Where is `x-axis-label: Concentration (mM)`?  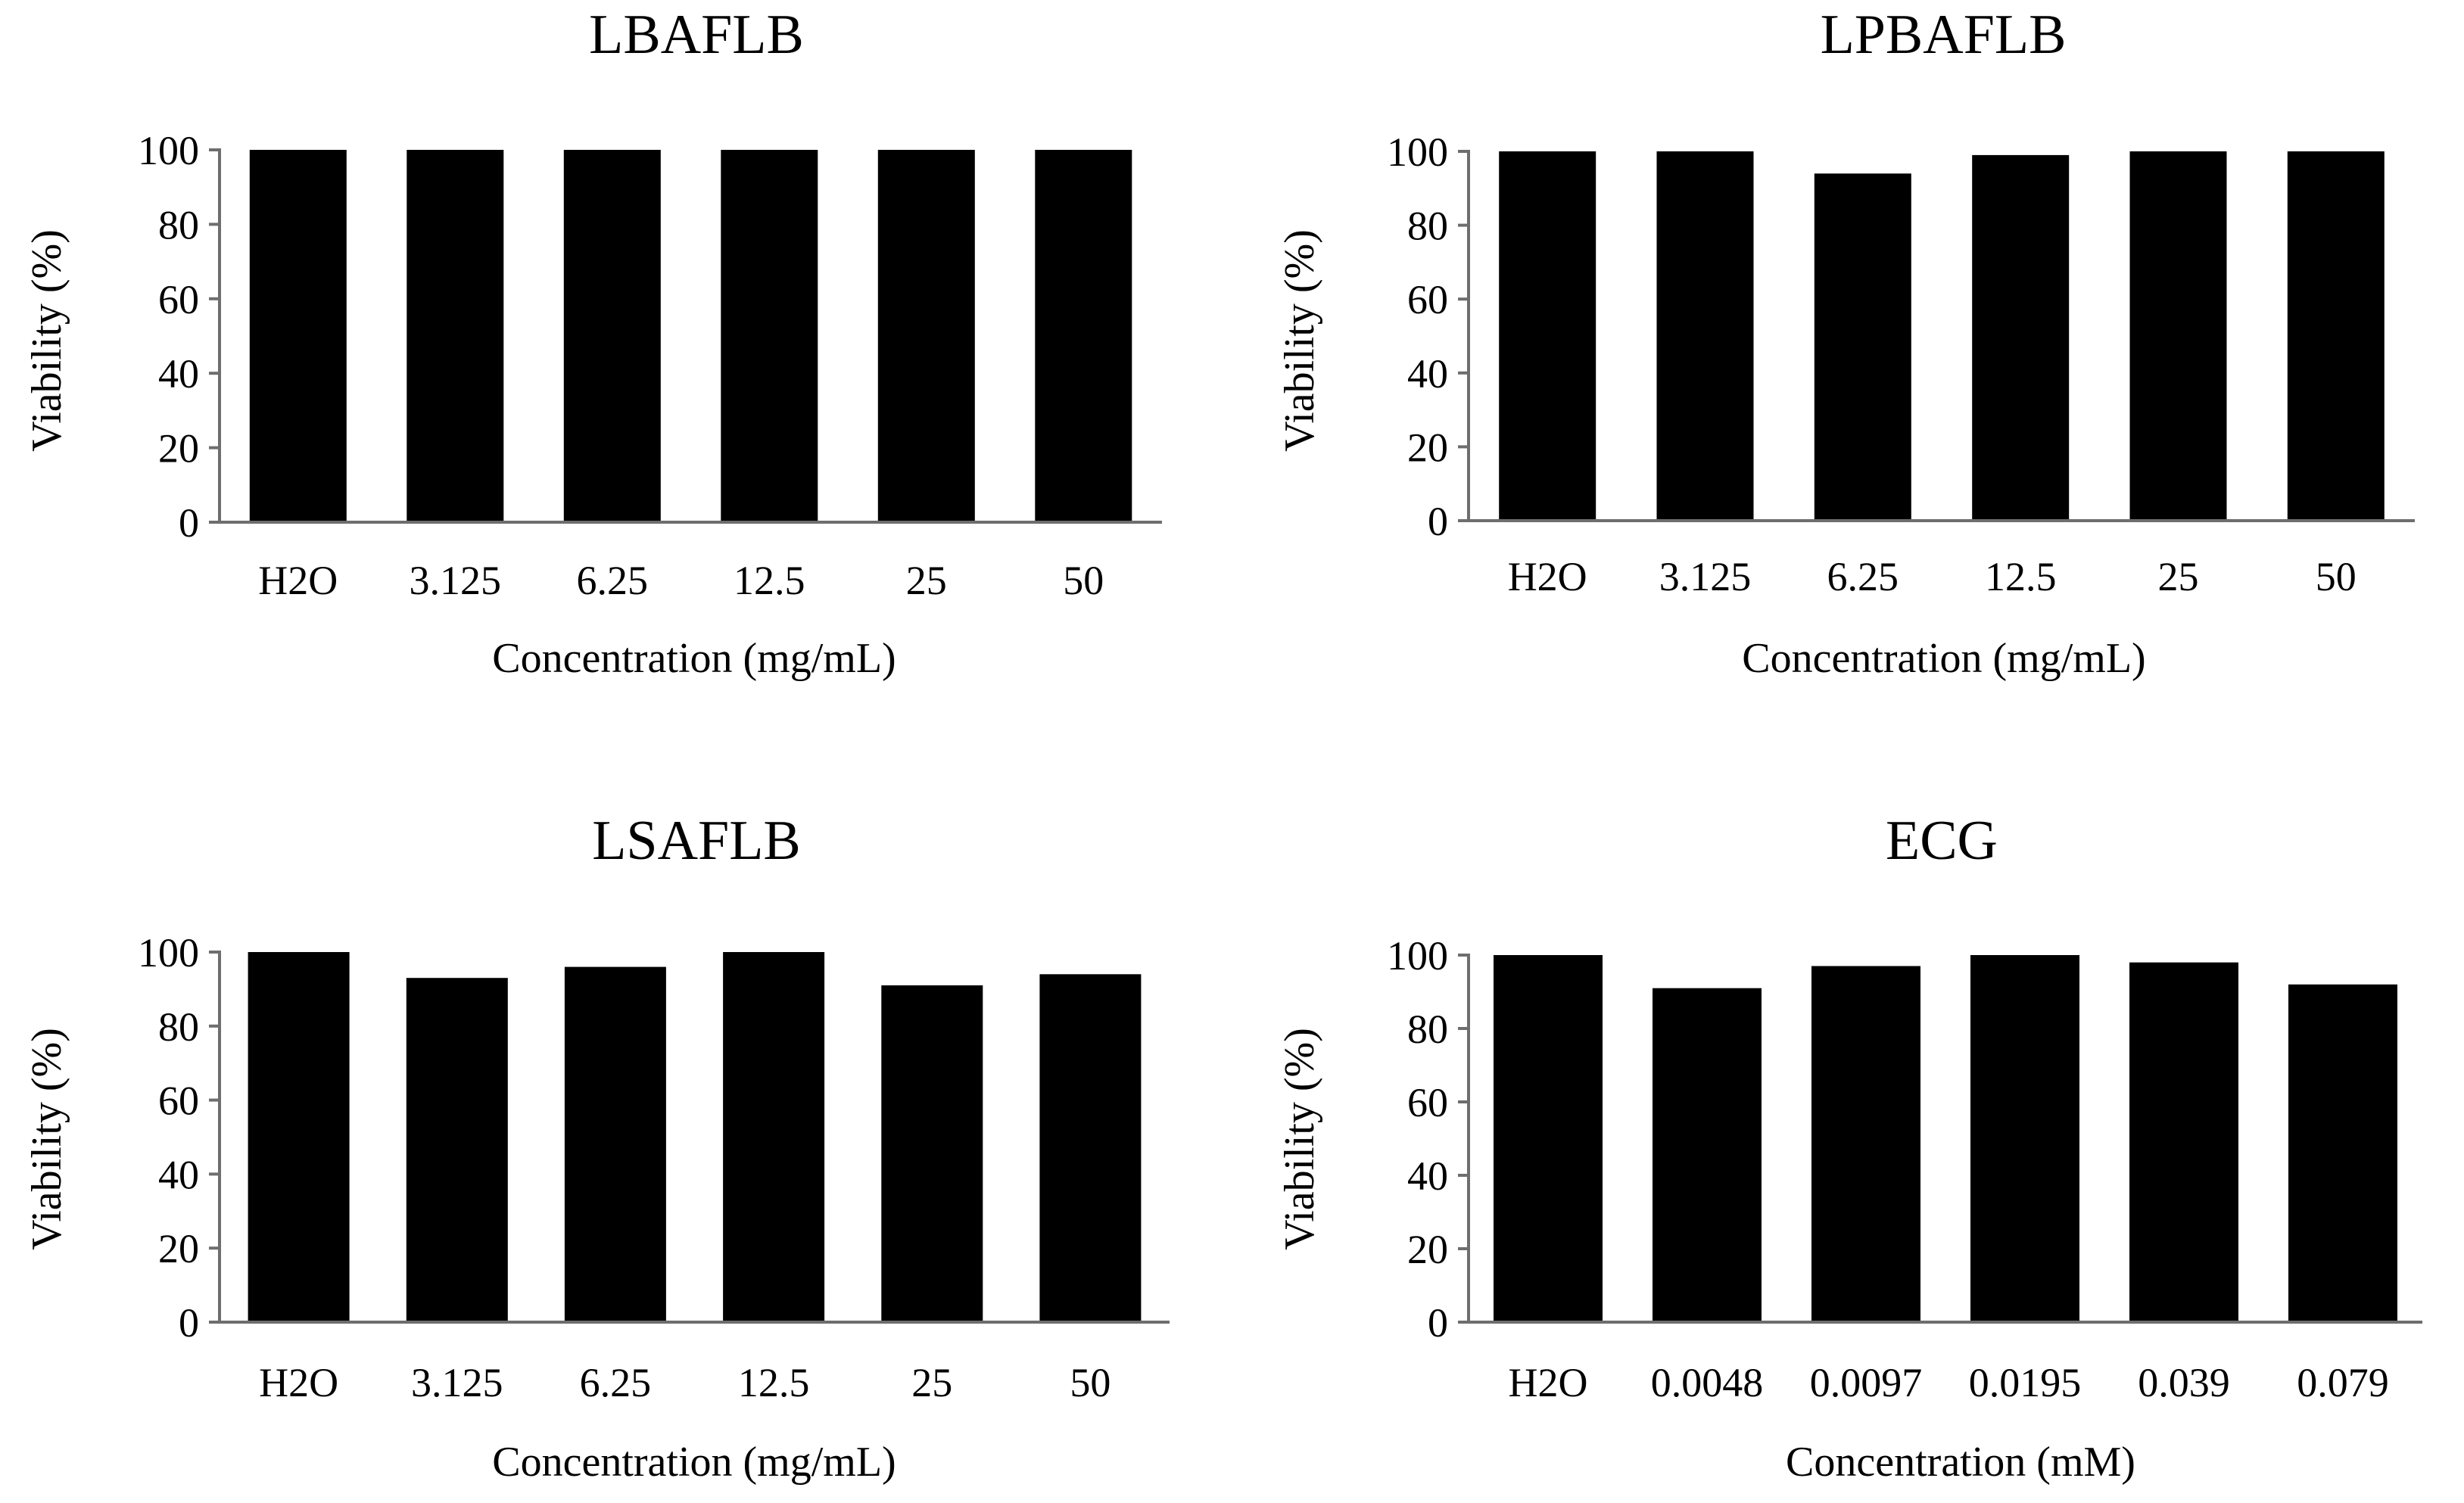
x-axis-label: Concentration (mM) is located at coordinates (1960, 1462).